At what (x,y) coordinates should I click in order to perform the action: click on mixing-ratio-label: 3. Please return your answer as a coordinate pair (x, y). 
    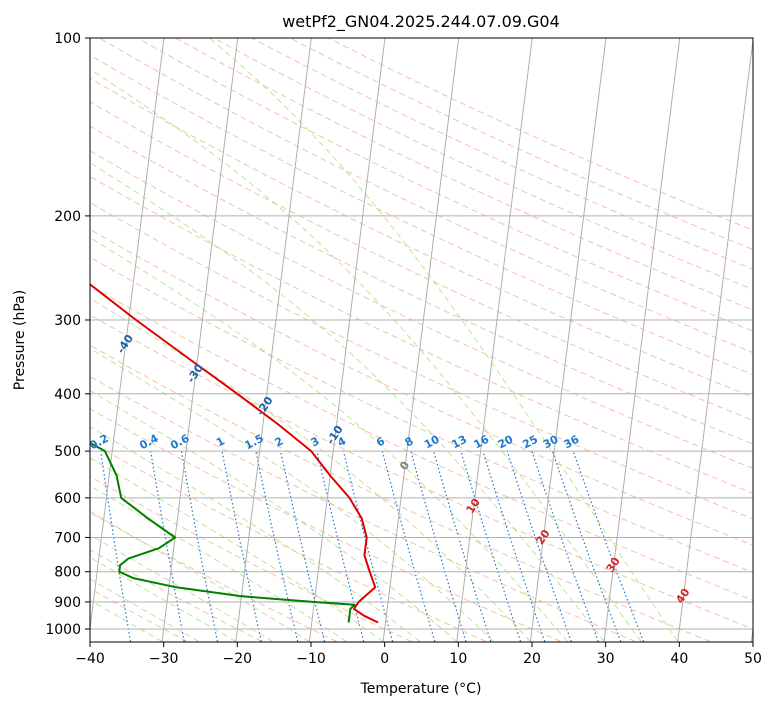
    Looking at the image, I should click on (315, 441).